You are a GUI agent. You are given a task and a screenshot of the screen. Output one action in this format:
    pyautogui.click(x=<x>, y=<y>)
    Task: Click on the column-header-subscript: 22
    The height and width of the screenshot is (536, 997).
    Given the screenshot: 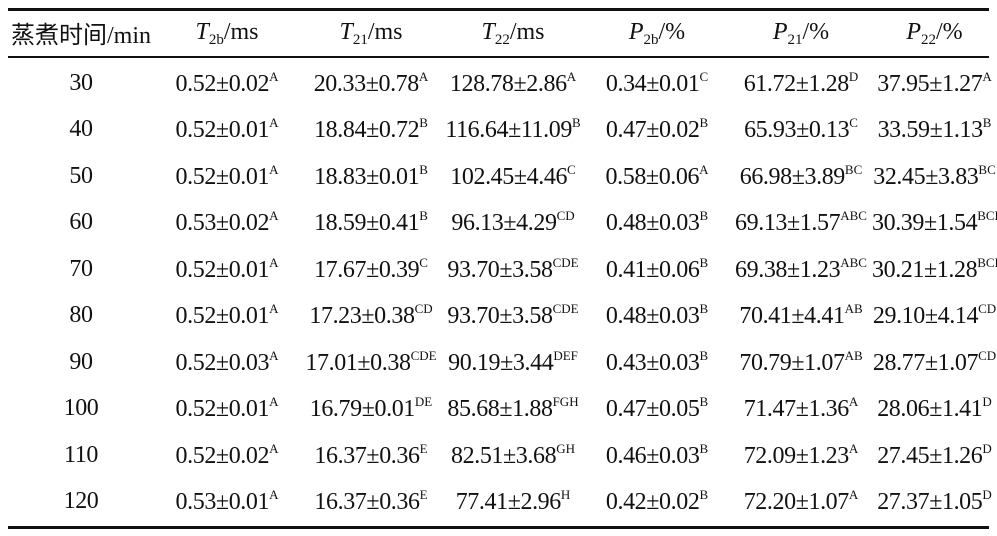 What is the action you would take?
    pyautogui.click(x=928, y=40)
    